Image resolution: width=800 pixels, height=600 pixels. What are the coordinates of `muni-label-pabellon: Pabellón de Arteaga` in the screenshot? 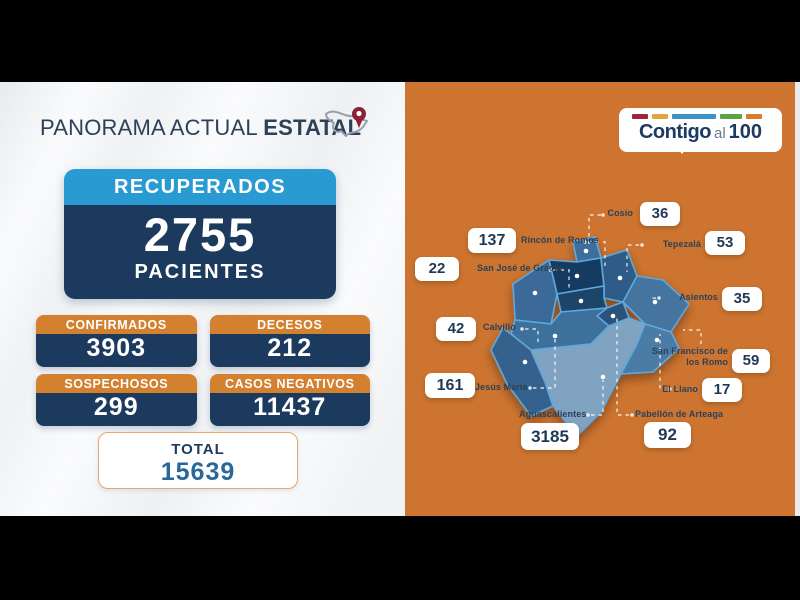 It's located at (679, 414).